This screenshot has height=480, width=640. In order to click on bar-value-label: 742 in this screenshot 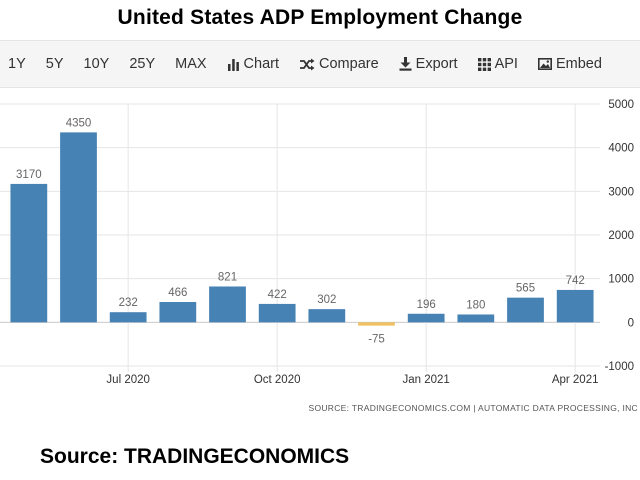, I will do `click(575, 281)`.